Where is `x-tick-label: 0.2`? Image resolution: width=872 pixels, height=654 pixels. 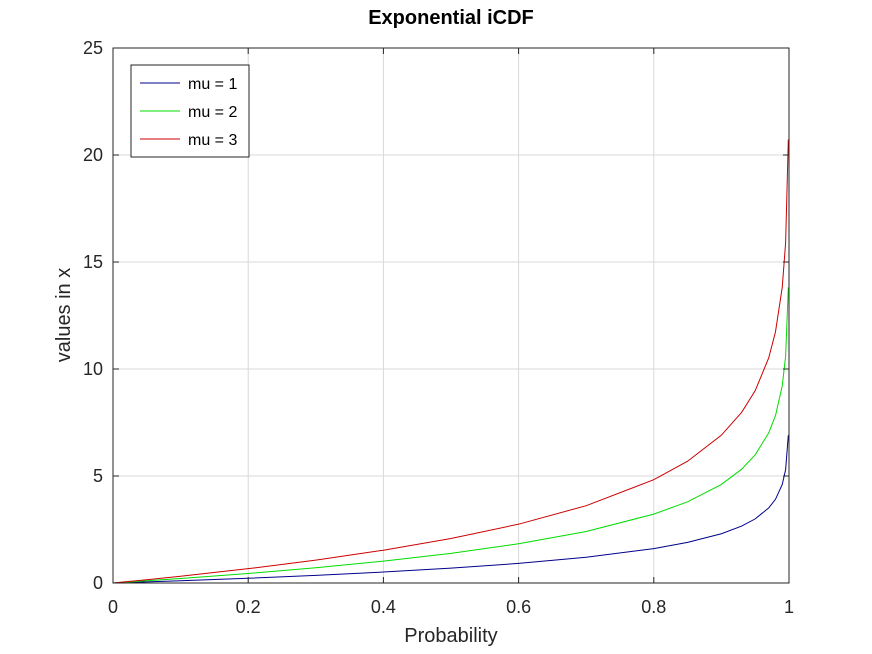 x-tick-label: 0.2 is located at coordinates (248, 607).